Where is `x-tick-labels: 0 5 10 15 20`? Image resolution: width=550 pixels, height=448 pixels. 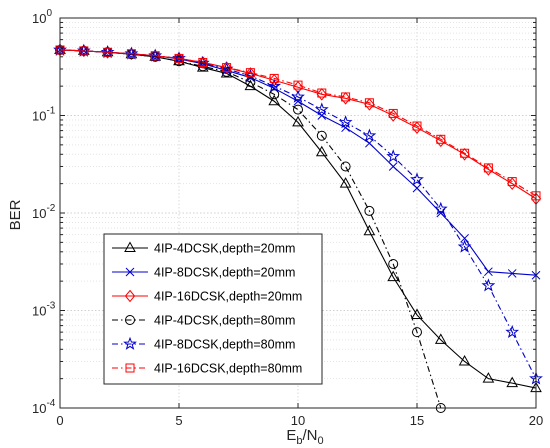
x-tick-labels: 0 5 10 15 20 is located at coordinates (299, 420).